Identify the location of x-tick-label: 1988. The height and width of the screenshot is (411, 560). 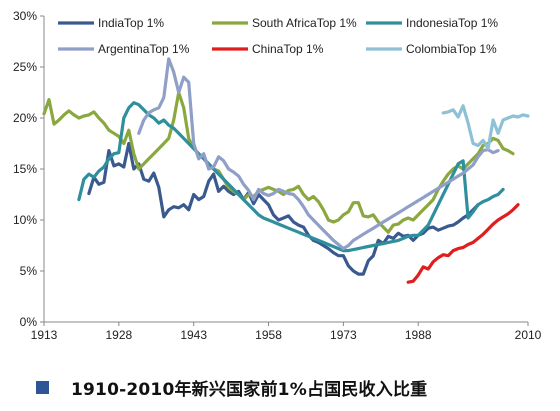
(418, 335).